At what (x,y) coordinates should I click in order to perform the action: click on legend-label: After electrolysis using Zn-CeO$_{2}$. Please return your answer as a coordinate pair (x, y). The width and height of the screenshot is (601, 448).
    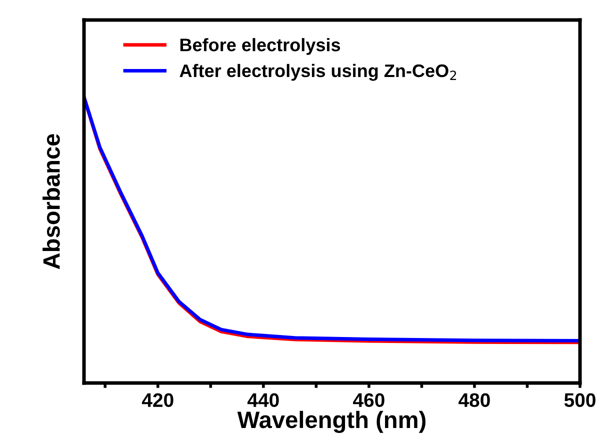
    Looking at the image, I should click on (318, 72).